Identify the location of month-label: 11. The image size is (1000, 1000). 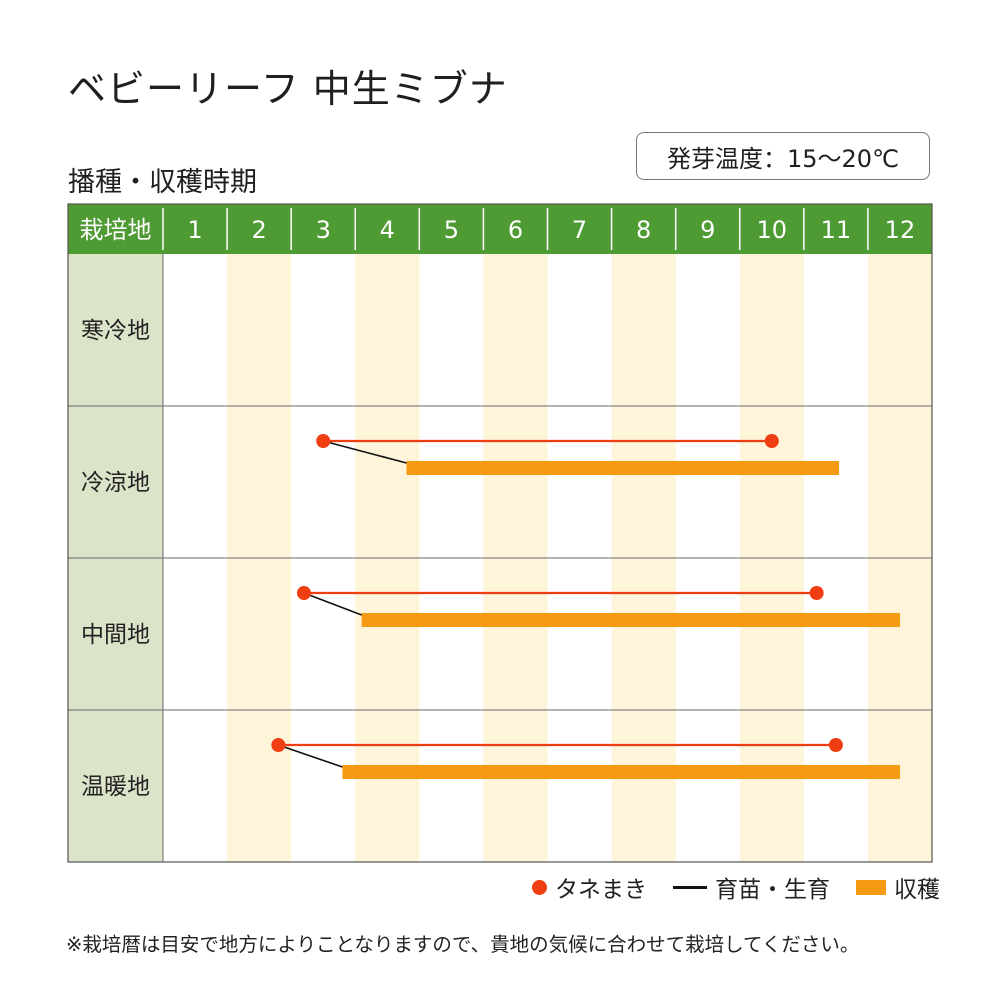
(836, 230).